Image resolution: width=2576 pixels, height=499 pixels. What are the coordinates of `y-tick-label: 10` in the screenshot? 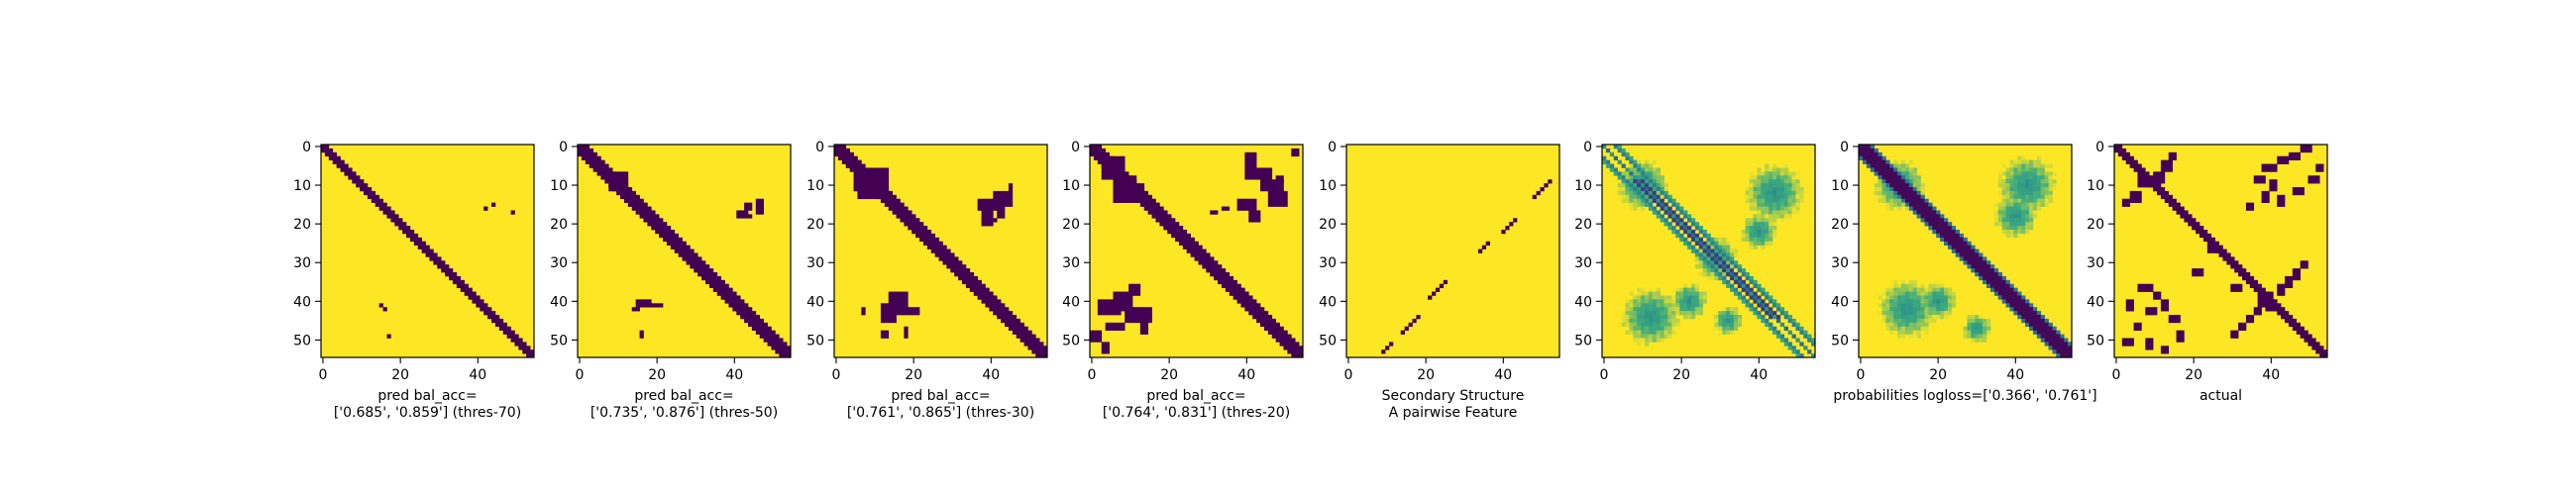 It's located at (1840, 186).